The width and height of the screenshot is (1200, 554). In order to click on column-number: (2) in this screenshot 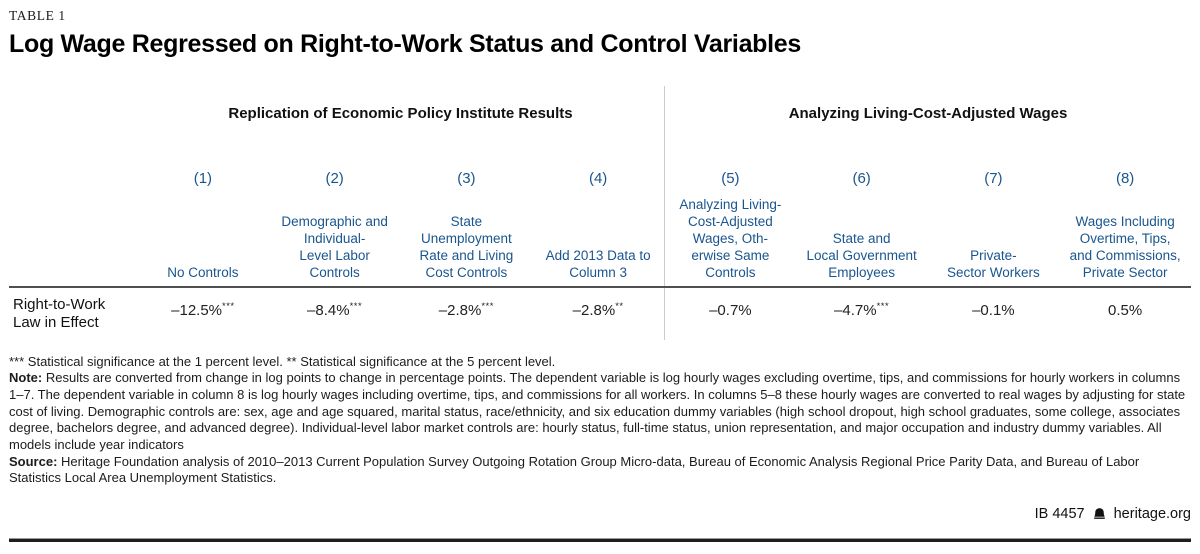, I will do `click(334, 178)`.